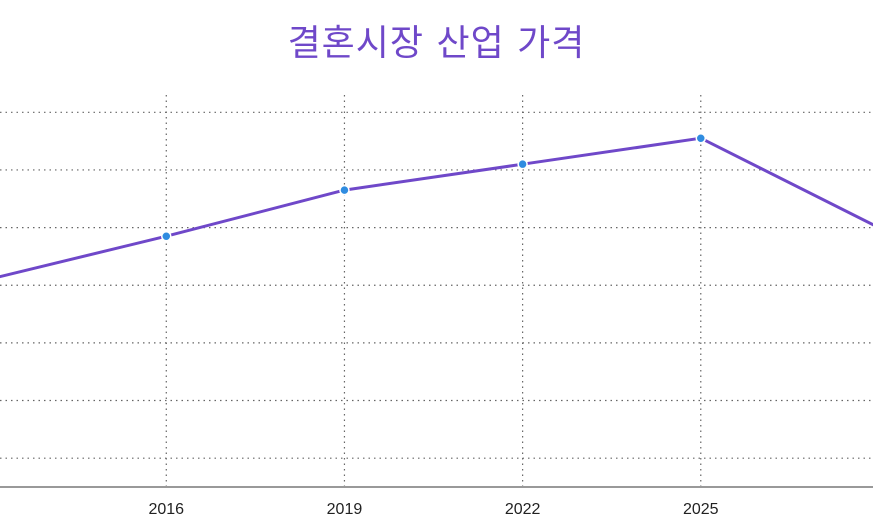 The image size is (873, 521). I want to click on x-tick-label: 2019, so click(345, 509).